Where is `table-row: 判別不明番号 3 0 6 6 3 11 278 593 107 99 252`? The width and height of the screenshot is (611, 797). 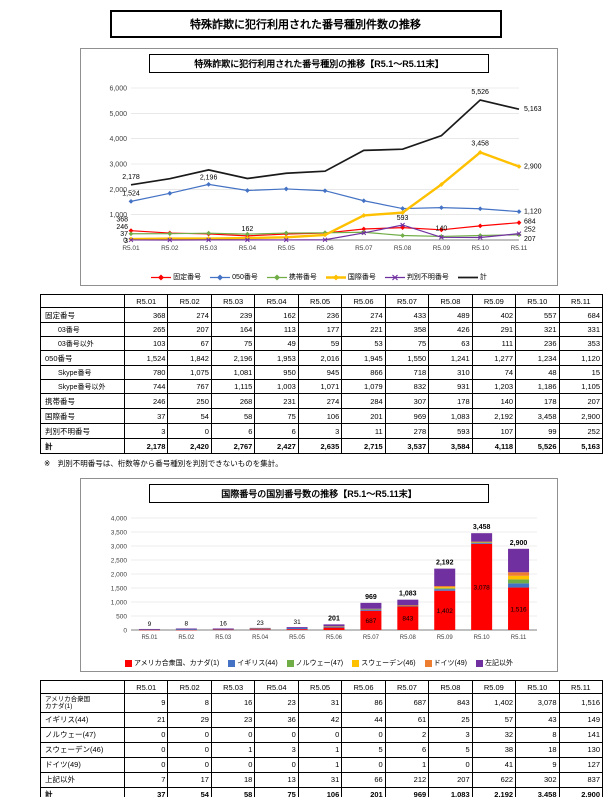
table-row: 判別不明番号 3 0 6 6 3 11 278 593 107 99 252 is located at coordinates (322, 431).